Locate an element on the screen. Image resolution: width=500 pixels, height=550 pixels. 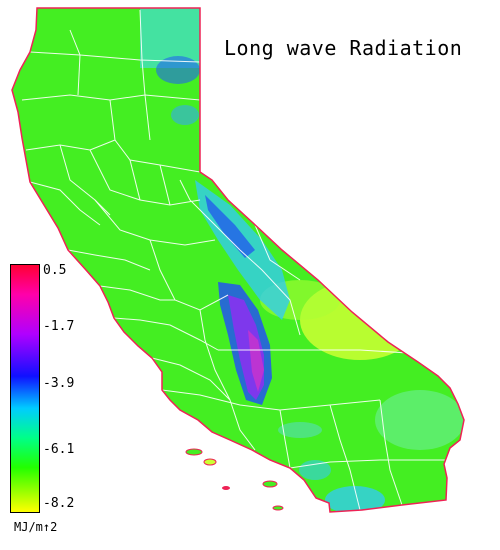
island-catalina is located at coordinates (270, 484).